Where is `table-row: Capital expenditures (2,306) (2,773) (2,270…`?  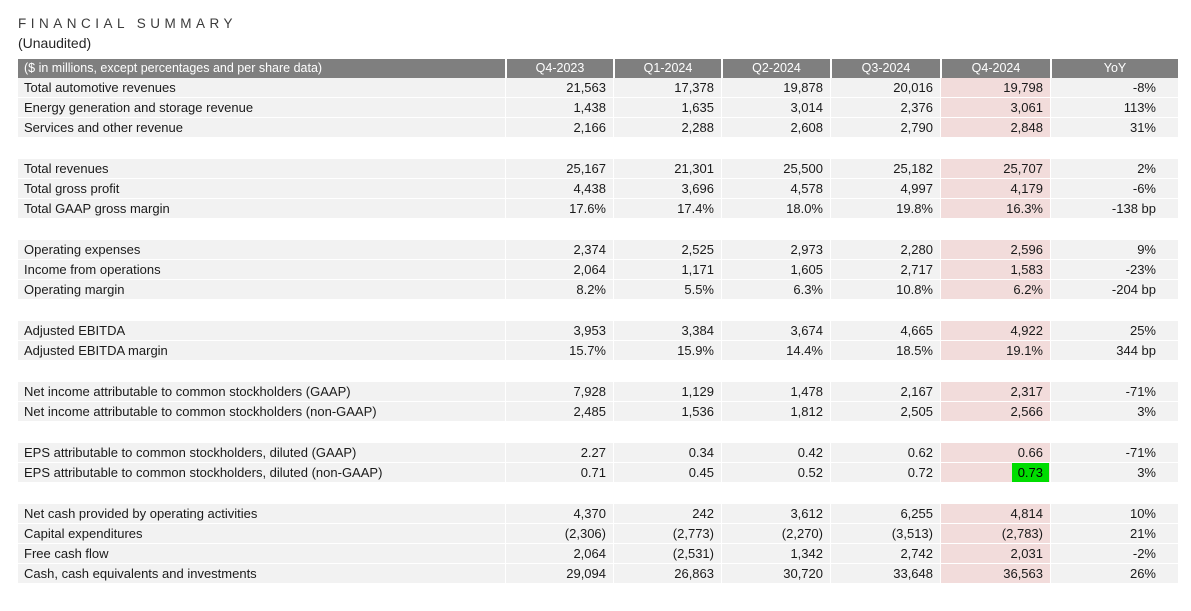 table-row: Capital expenditures (2,306) (2,773) (2,270… is located at coordinates (598, 534).